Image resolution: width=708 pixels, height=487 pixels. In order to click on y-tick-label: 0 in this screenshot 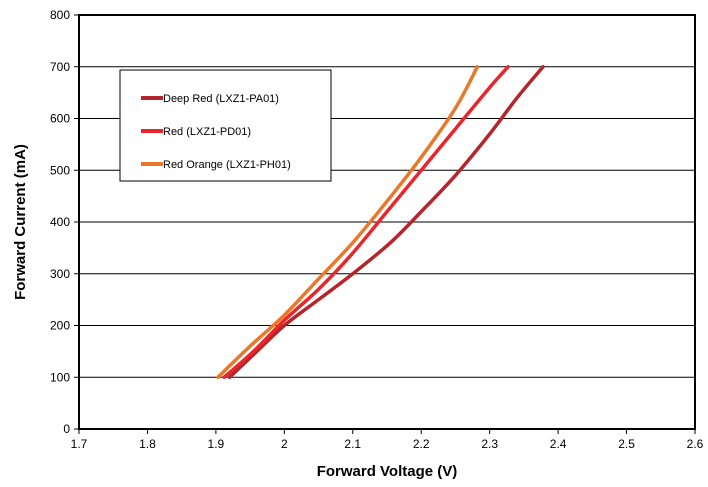, I will do `click(66, 429)`.